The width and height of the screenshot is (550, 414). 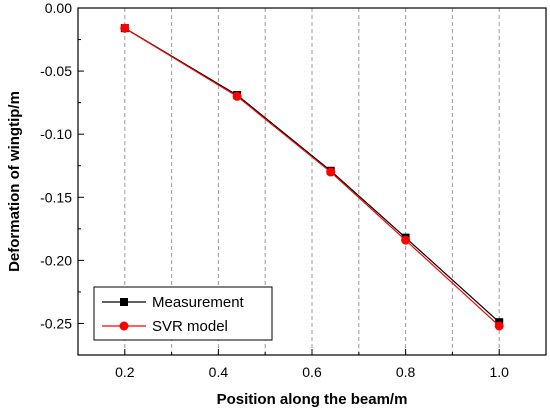 I want to click on y-tick-label: -0.10, so click(x=56, y=134).